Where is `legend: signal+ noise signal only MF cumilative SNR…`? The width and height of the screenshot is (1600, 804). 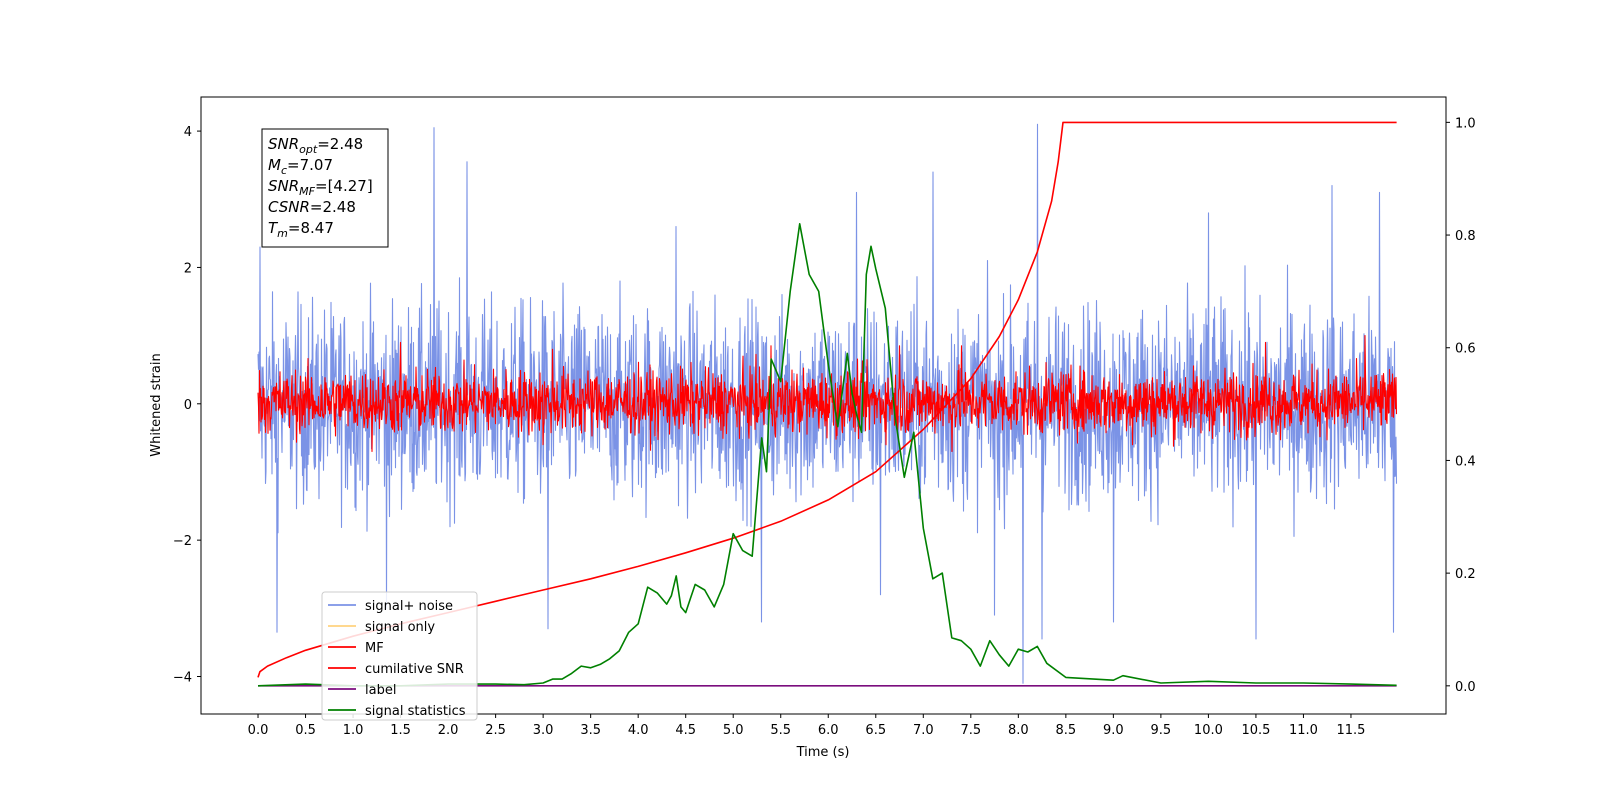 legend: signal+ noise signal only MF cumilative SNR… is located at coordinates (399, 656).